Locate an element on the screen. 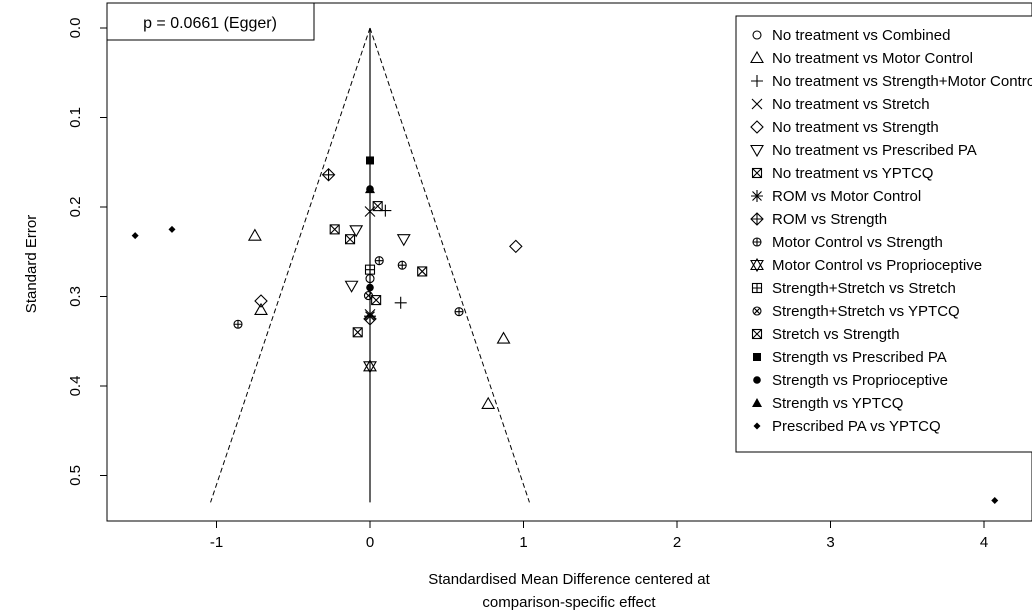 The height and width of the screenshot is (615, 1032). legend-item: No treatment vs Prescribed PA is located at coordinates (863, 150).